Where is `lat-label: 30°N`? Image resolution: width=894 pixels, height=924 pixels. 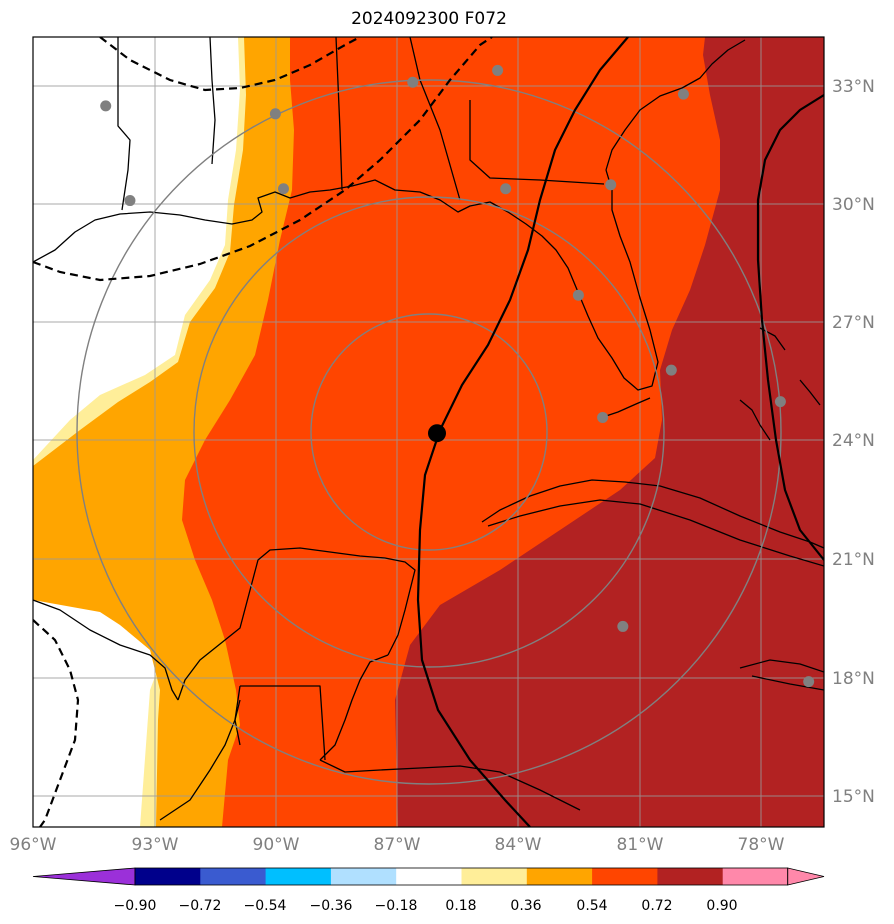 lat-label: 30°N is located at coordinates (853, 205).